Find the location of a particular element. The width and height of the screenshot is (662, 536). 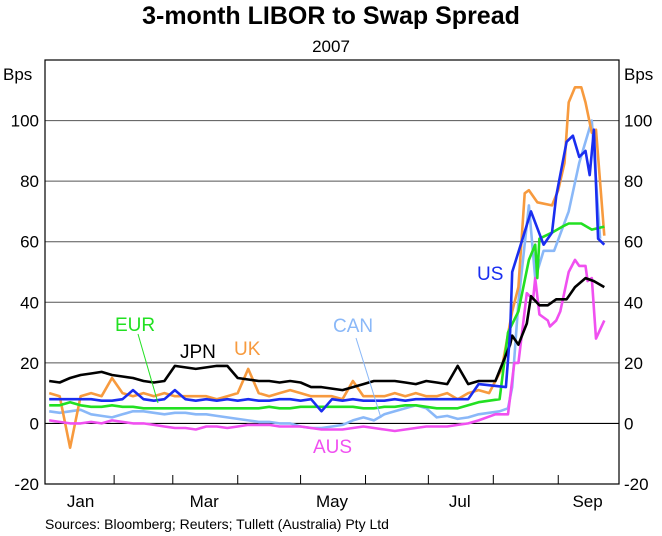

x-tick-label: Jul is located at coordinates (460, 501).